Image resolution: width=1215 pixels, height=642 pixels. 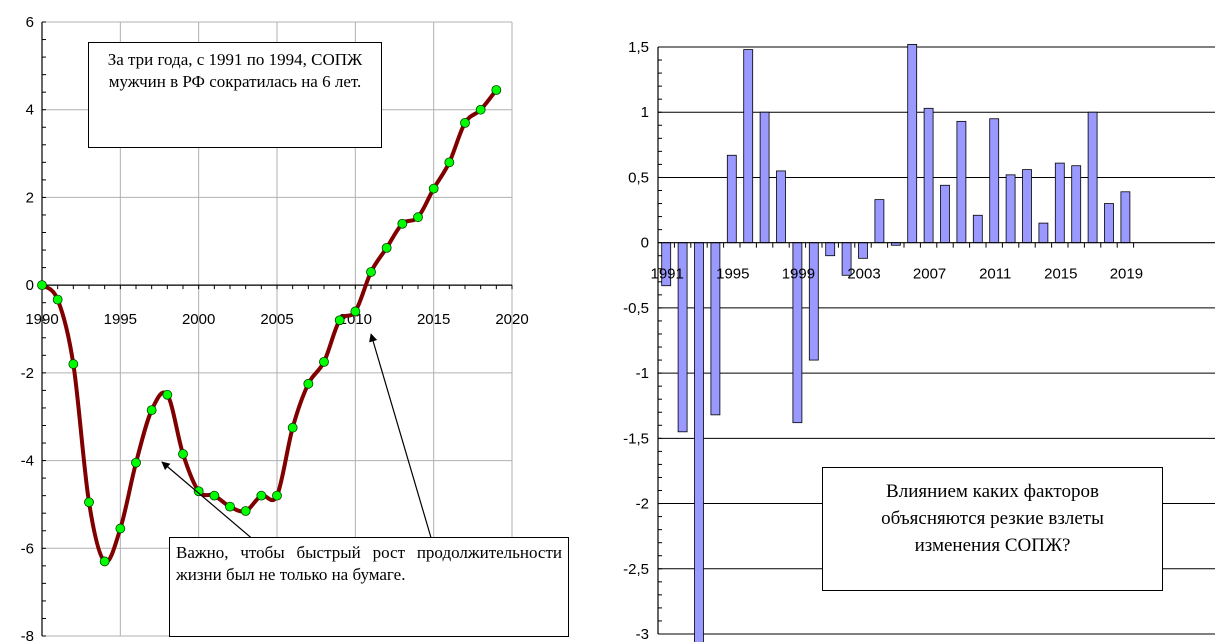 What do you see at coordinates (995, 274) in the screenshot?
I see `x-tick-label: 2011` at bounding box center [995, 274].